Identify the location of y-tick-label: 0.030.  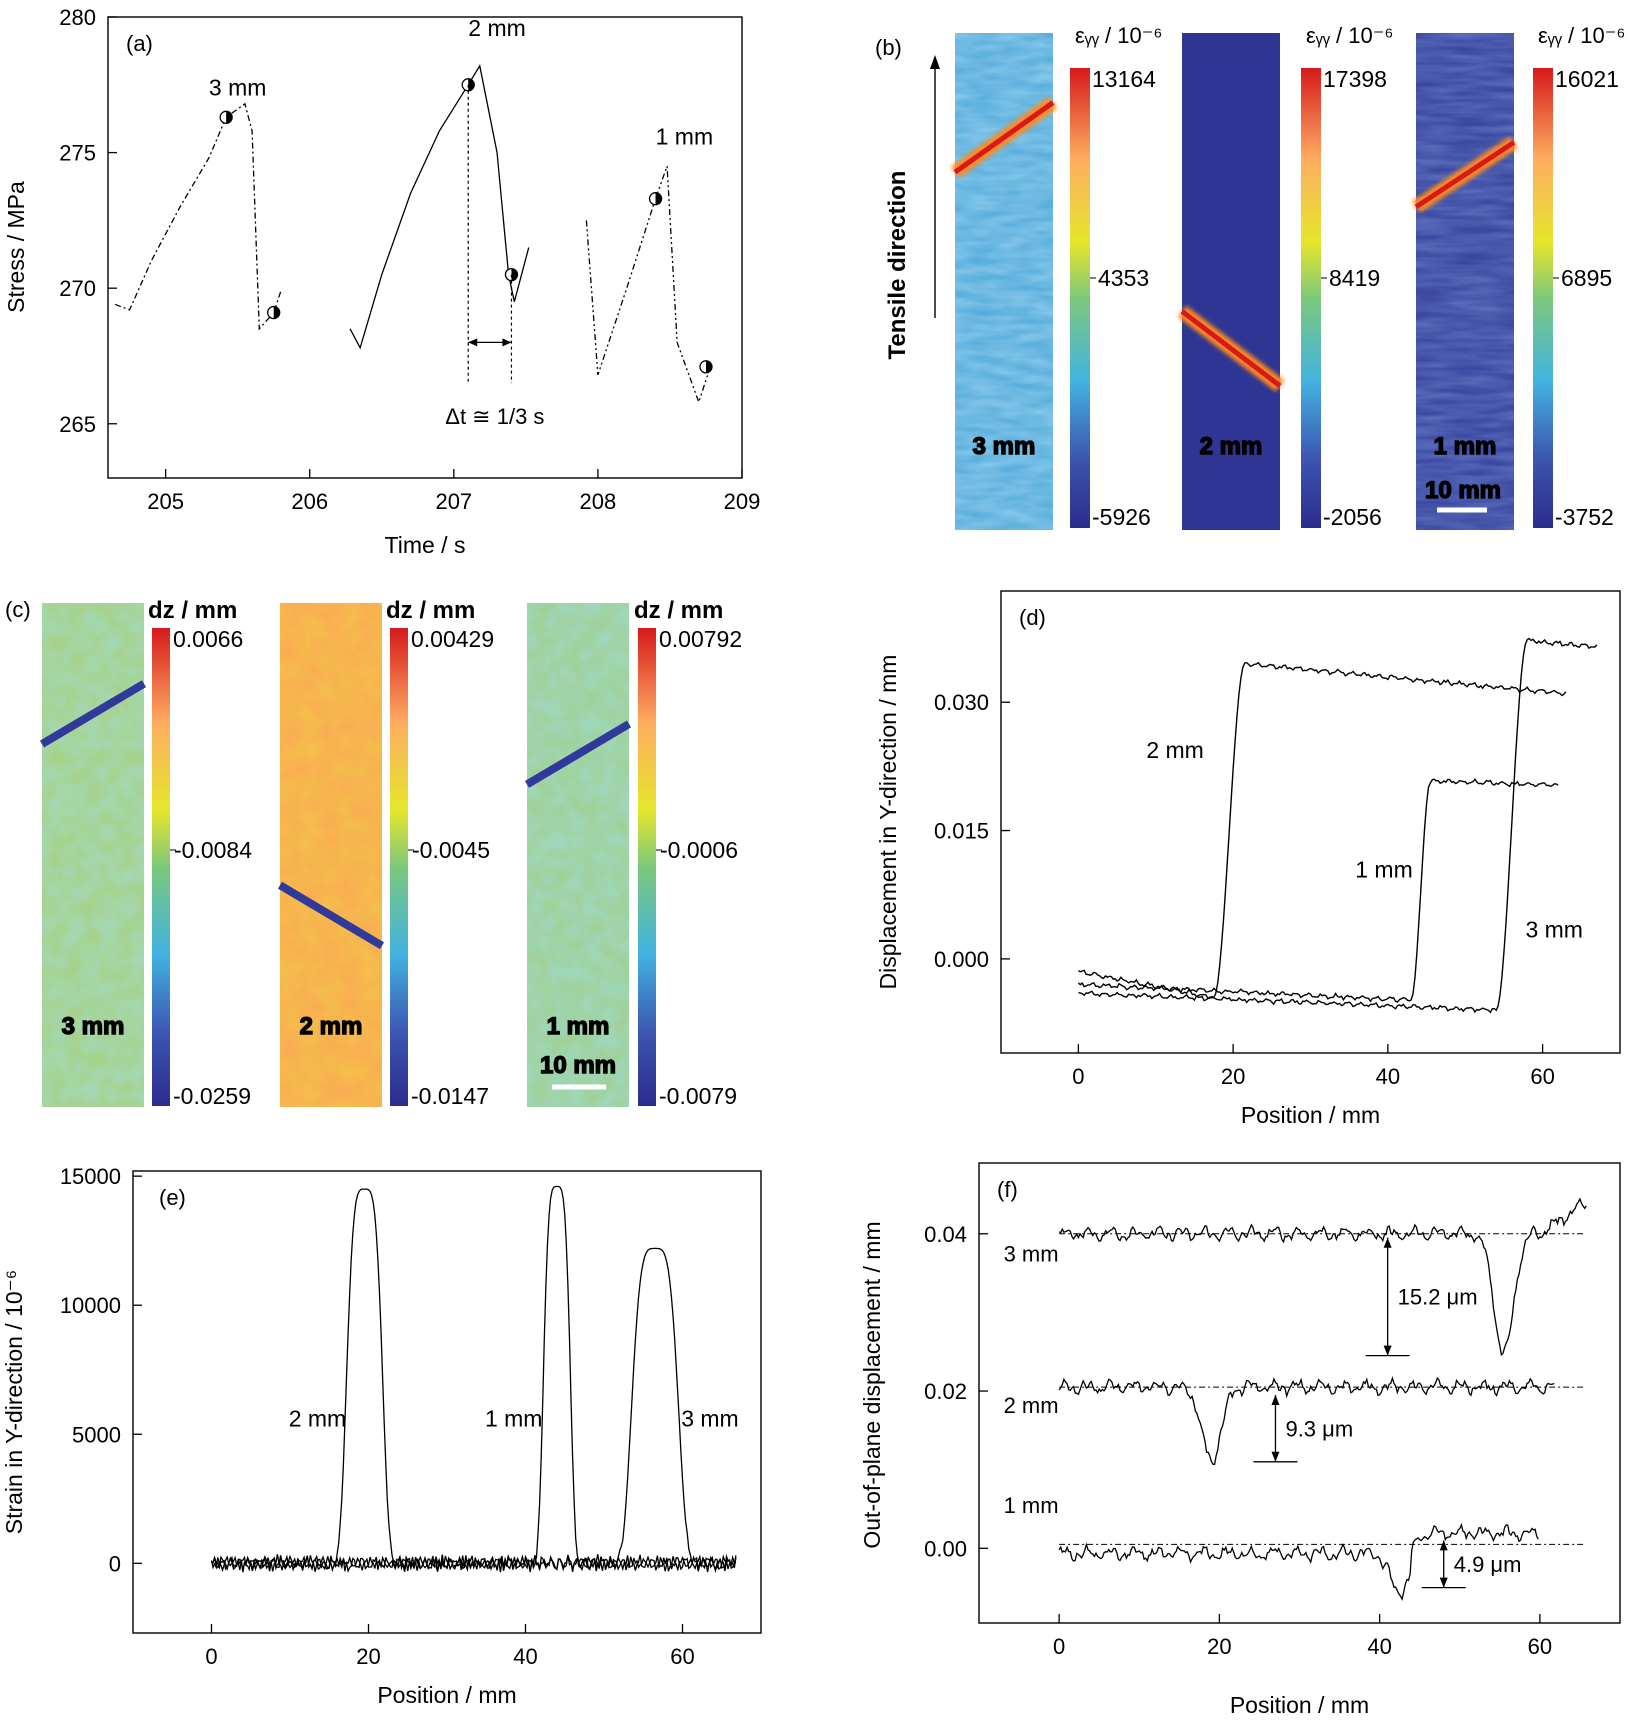
(961, 702).